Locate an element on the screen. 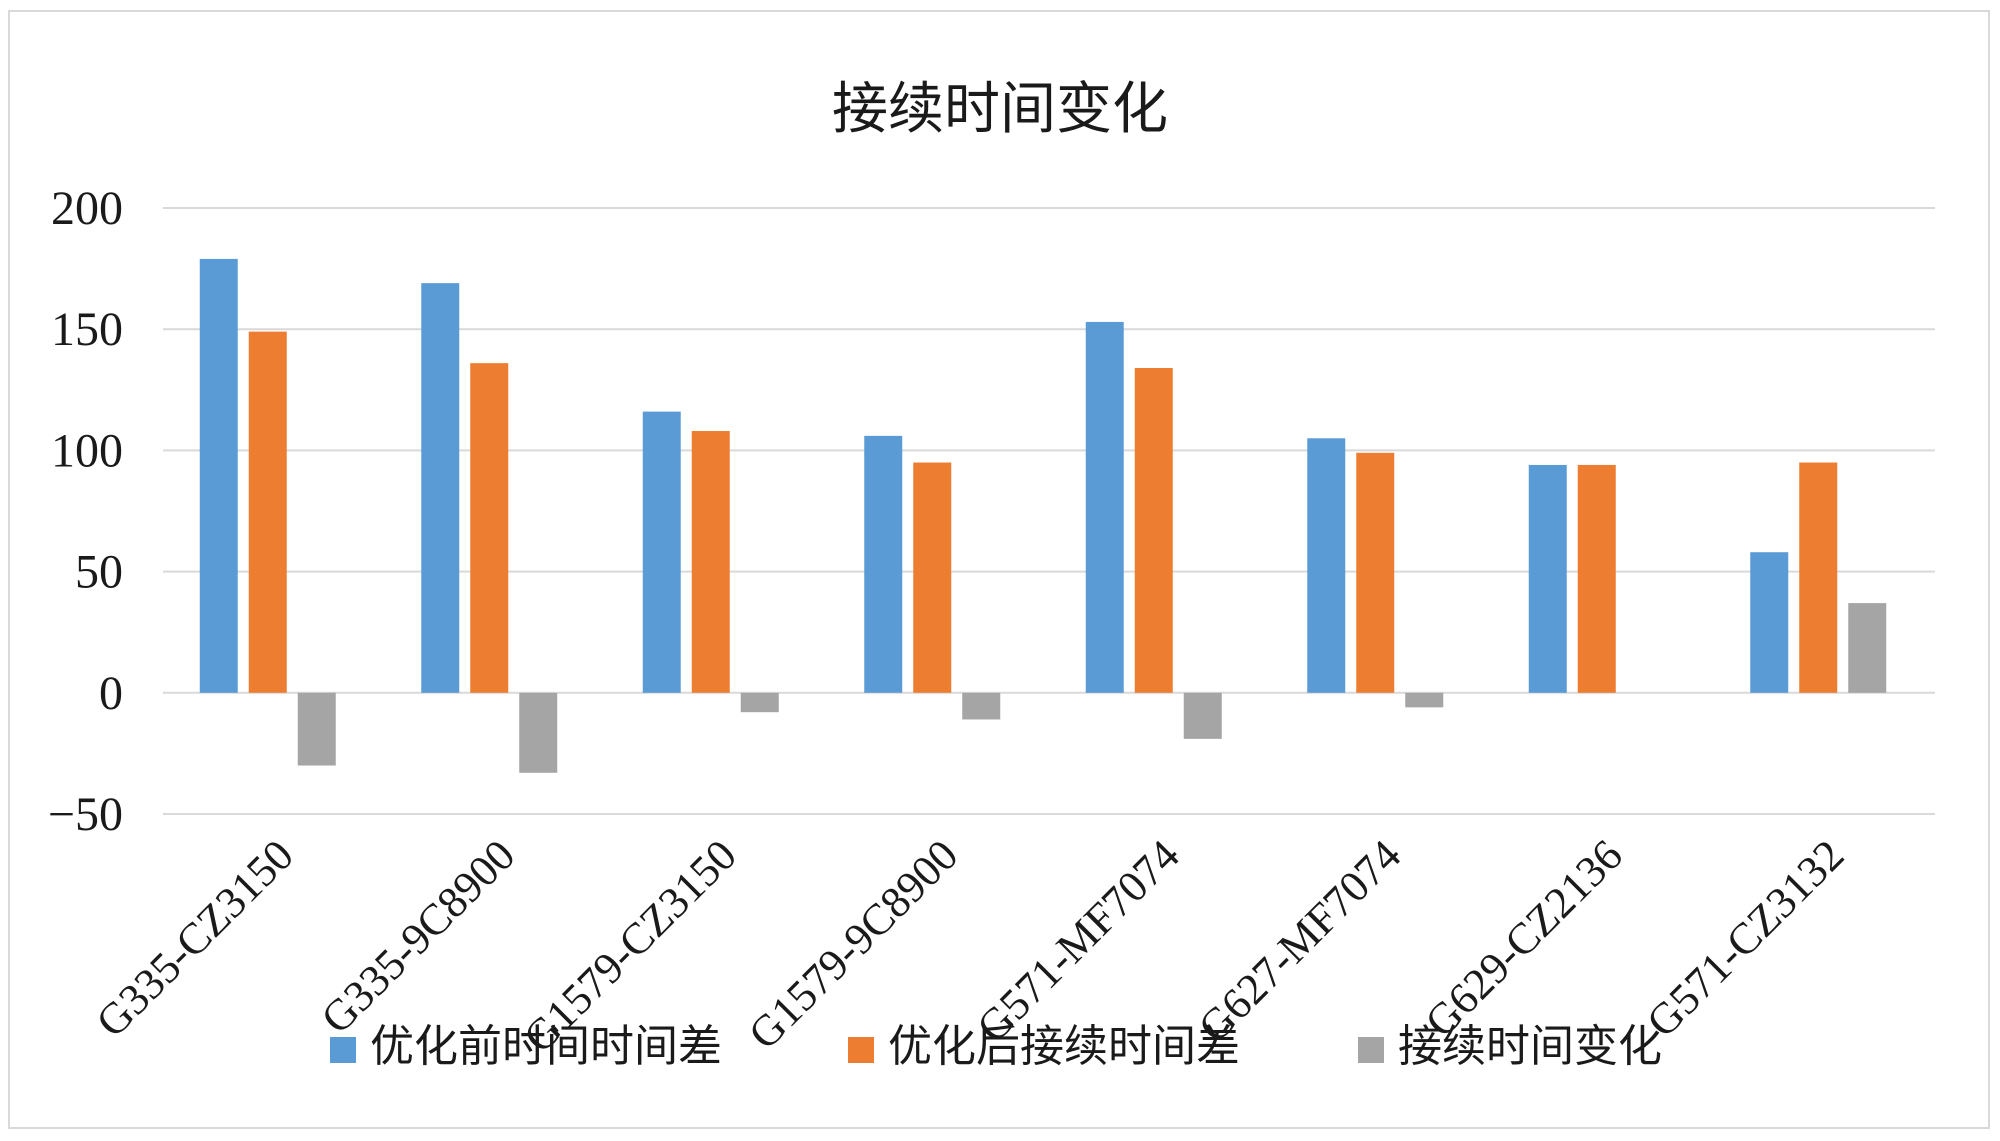 This screenshot has height=1141, width=2000. legend-item: 接续时间变化 is located at coordinates (1510, 1046).